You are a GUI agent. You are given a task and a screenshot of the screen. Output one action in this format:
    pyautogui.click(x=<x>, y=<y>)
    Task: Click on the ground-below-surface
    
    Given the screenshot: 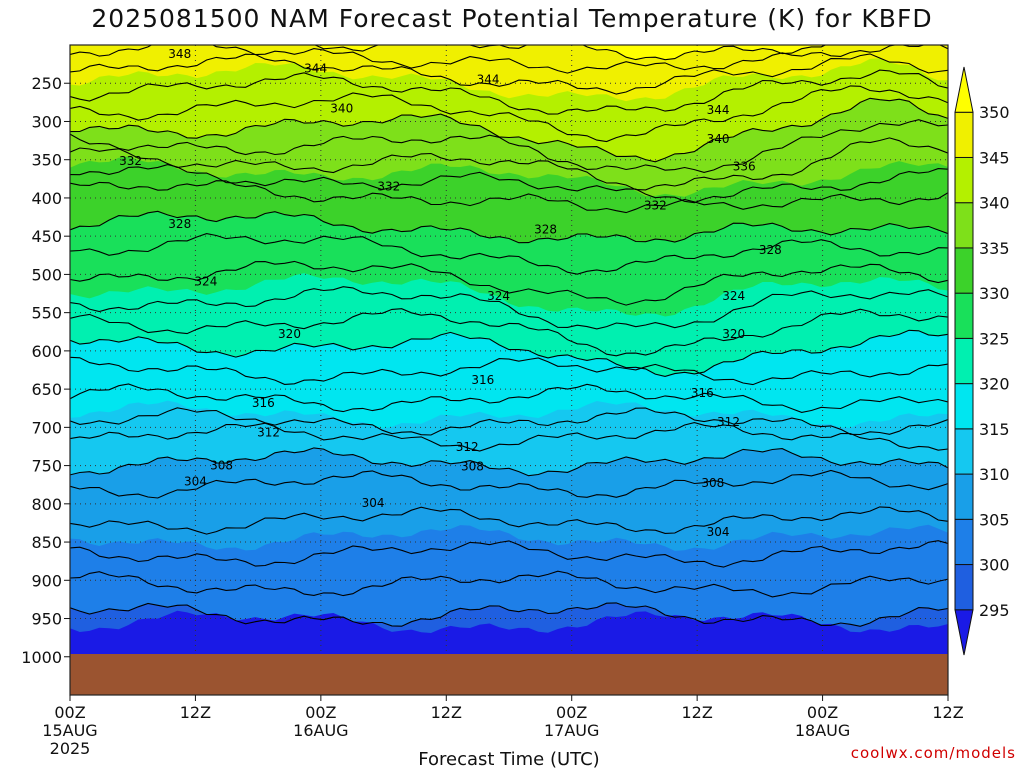 What is the action you would take?
    pyautogui.click(x=509, y=674)
    